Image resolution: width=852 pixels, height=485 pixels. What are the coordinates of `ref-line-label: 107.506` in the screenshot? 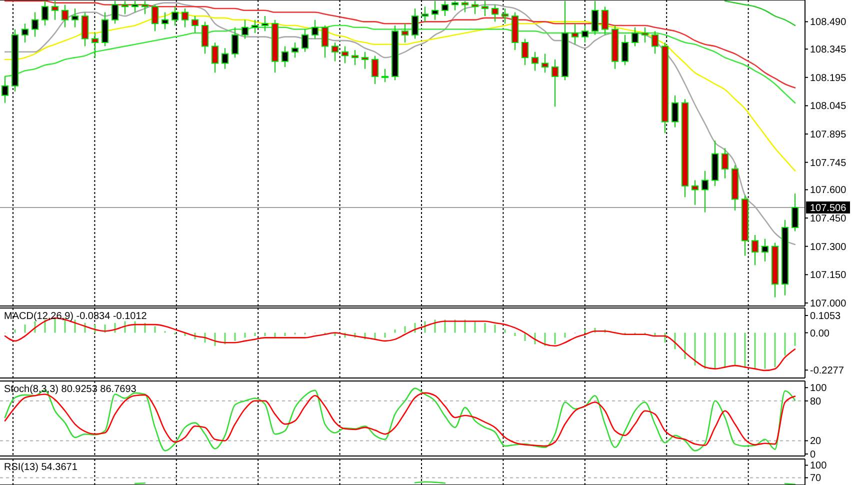 It's located at (828, 208).